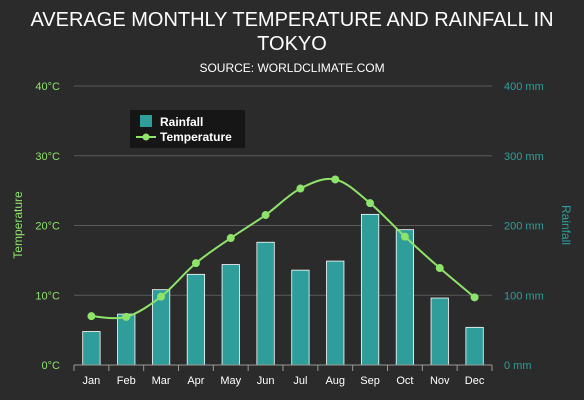 The width and height of the screenshot is (584, 400). I want to click on x-tick-label: May, so click(230, 381).